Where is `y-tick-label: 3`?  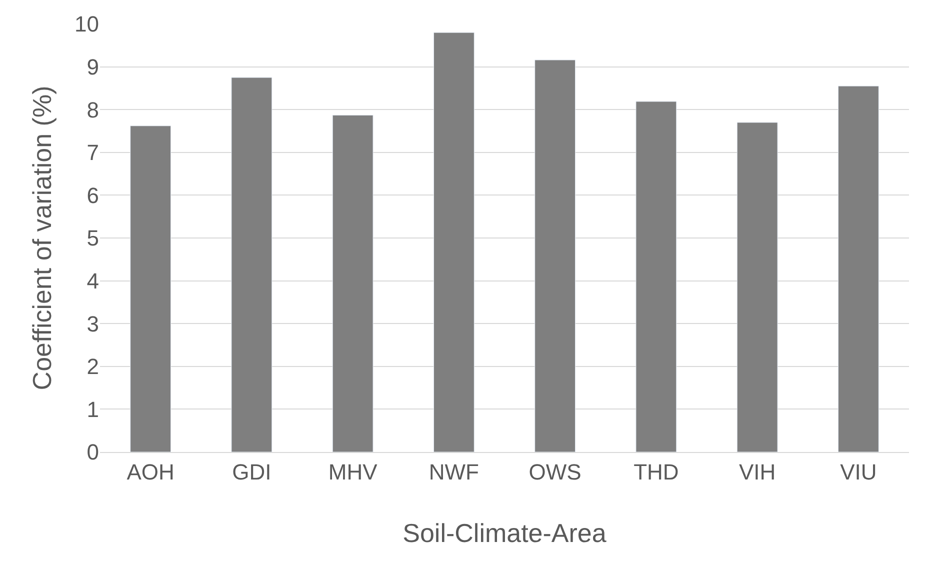
y-tick-label: 3 is located at coordinates (92, 323).